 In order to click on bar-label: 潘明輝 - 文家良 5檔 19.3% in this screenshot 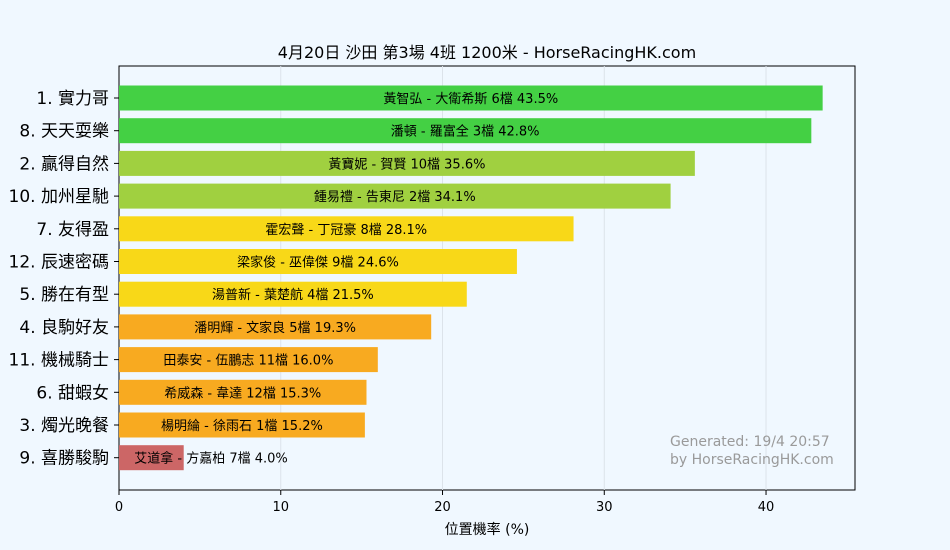, I will do `click(275, 328)`.